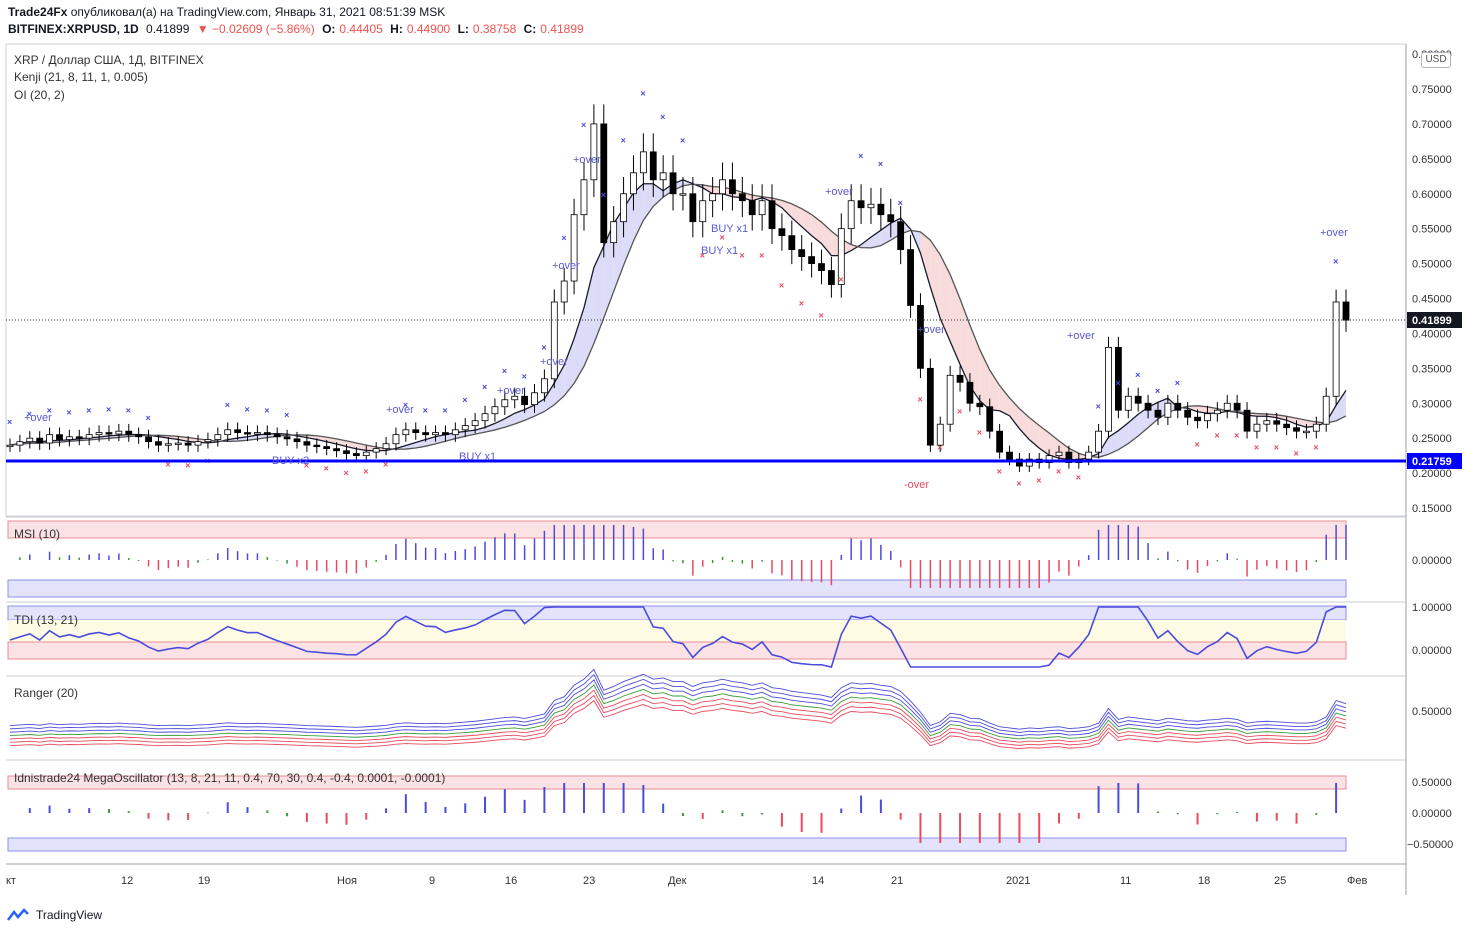 The width and height of the screenshot is (1475, 930). Describe the element at coordinates (1432, 90) in the screenshot. I see `price-tick-label: 0.75000` at that location.